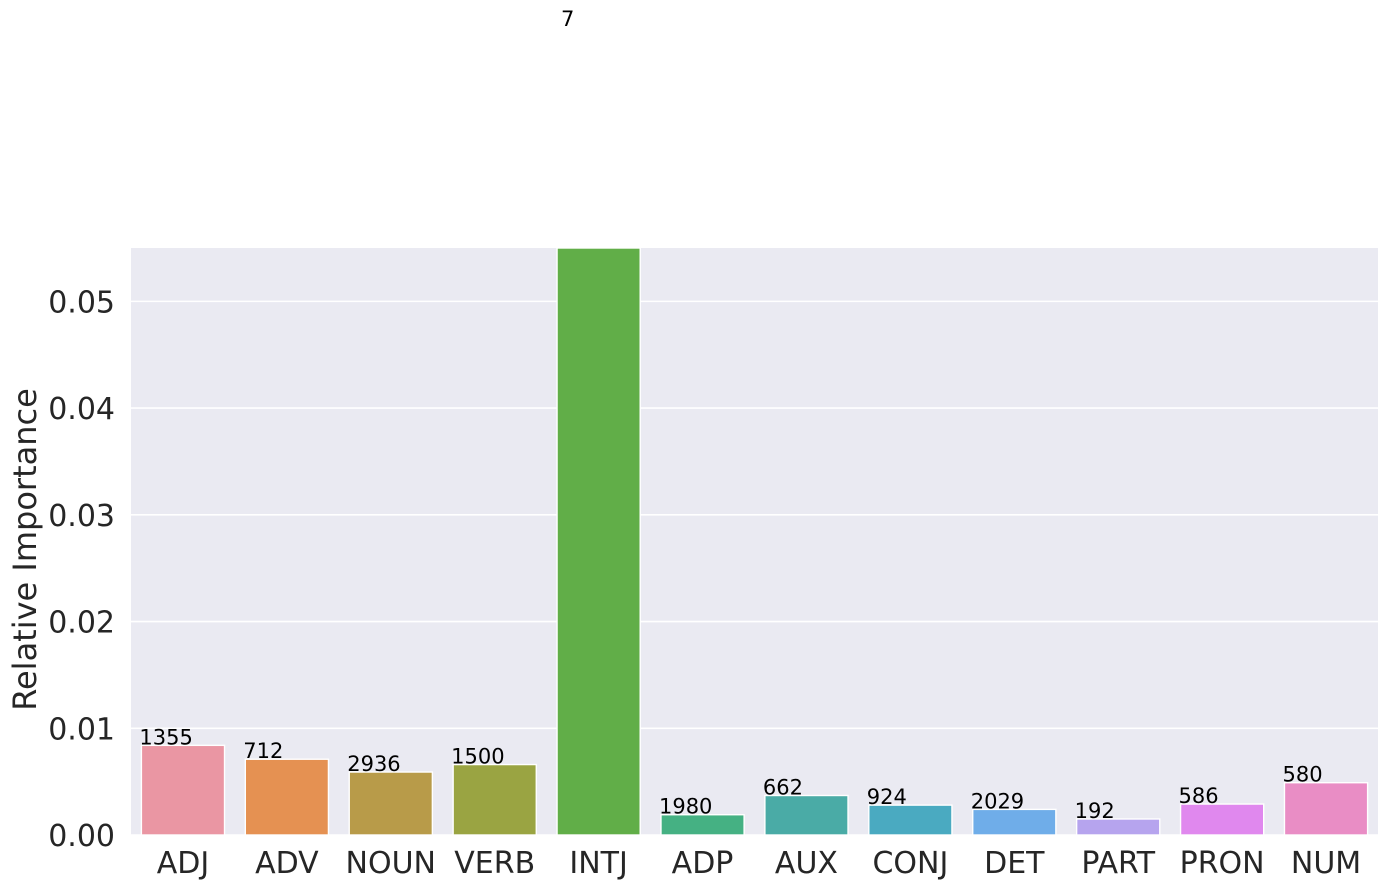 Image resolution: width=1386 pixels, height=887 pixels. What do you see at coordinates (81, 409) in the screenshot?
I see `y-tick-label: 0.04` at bounding box center [81, 409].